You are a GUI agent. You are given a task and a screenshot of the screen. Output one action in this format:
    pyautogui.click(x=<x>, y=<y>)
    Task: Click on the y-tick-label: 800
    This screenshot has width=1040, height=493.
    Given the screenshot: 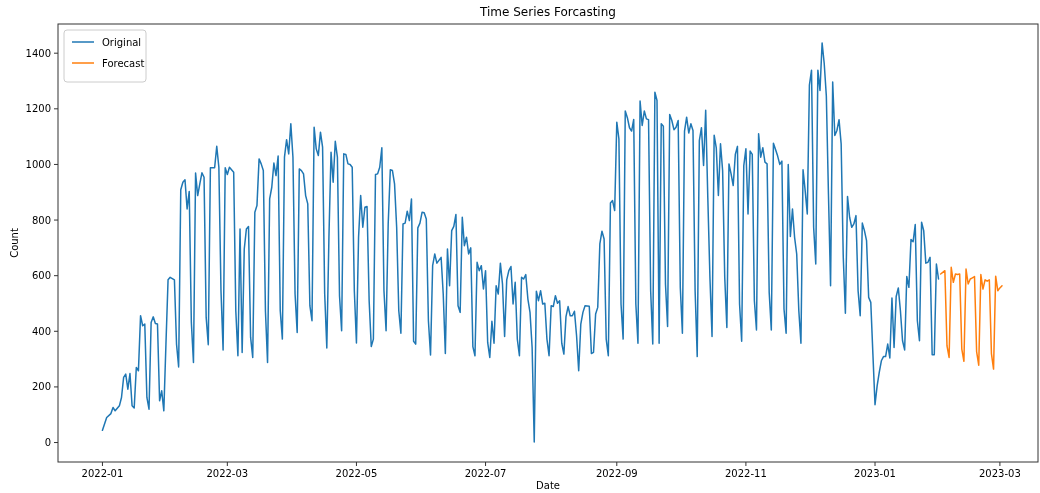 What is the action you would take?
    pyautogui.click(x=41, y=220)
    